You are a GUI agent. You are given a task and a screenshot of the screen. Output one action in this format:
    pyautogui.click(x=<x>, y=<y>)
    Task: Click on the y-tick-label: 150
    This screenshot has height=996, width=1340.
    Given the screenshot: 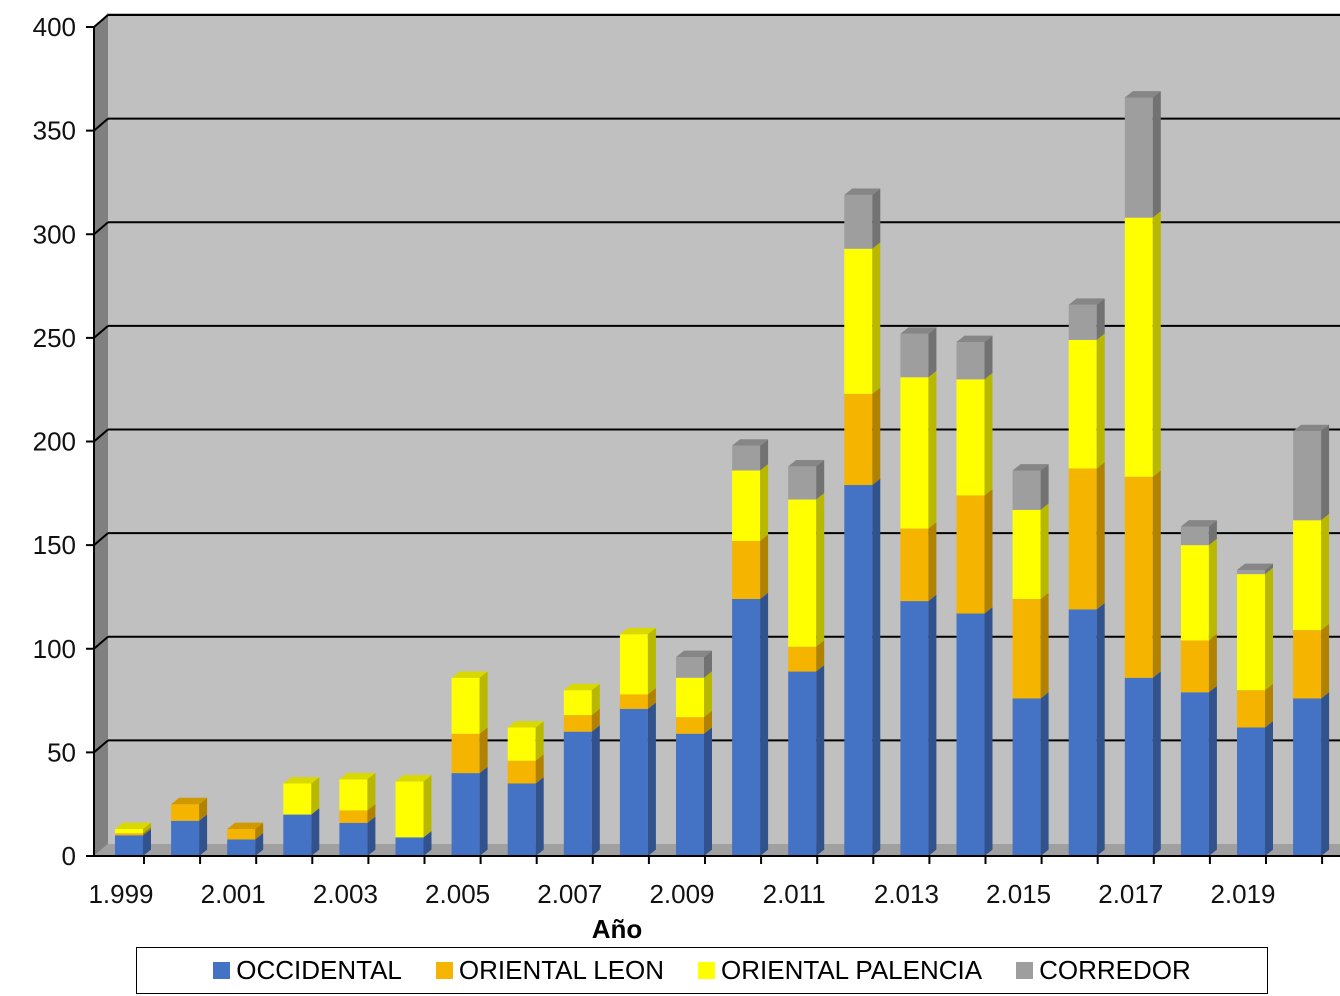 What is the action you would take?
    pyautogui.click(x=54, y=545)
    